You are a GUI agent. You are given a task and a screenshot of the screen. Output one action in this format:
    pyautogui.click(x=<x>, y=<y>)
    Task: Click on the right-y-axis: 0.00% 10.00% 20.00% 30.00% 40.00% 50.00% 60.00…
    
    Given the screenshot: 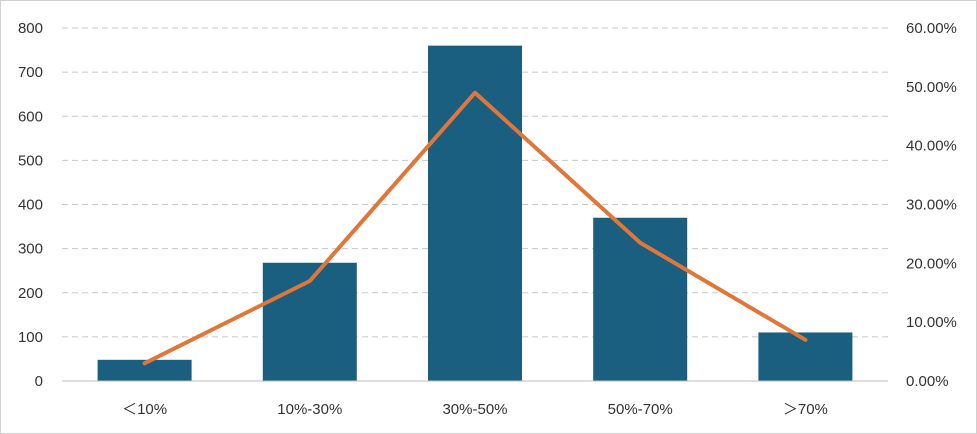 What is the action you would take?
    pyautogui.click(x=931, y=205)
    